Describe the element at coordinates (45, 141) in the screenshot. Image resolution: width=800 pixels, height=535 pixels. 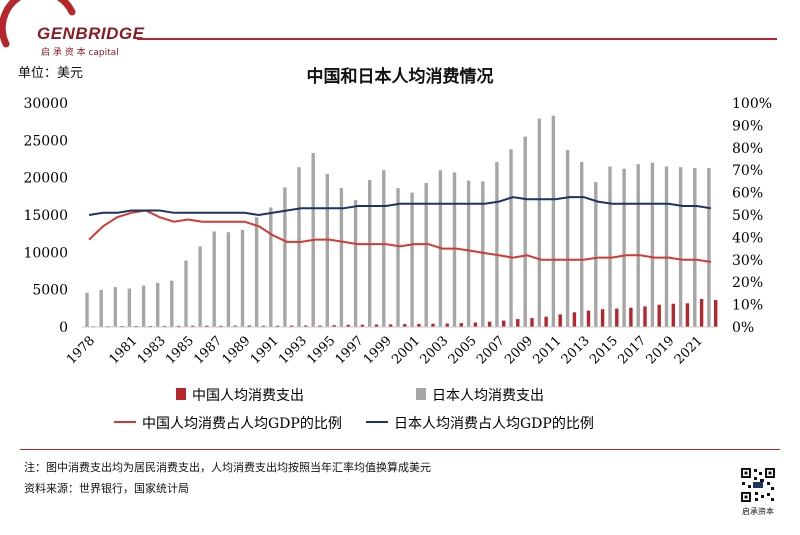
I see `y-left-tick-label: 25000` at that location.